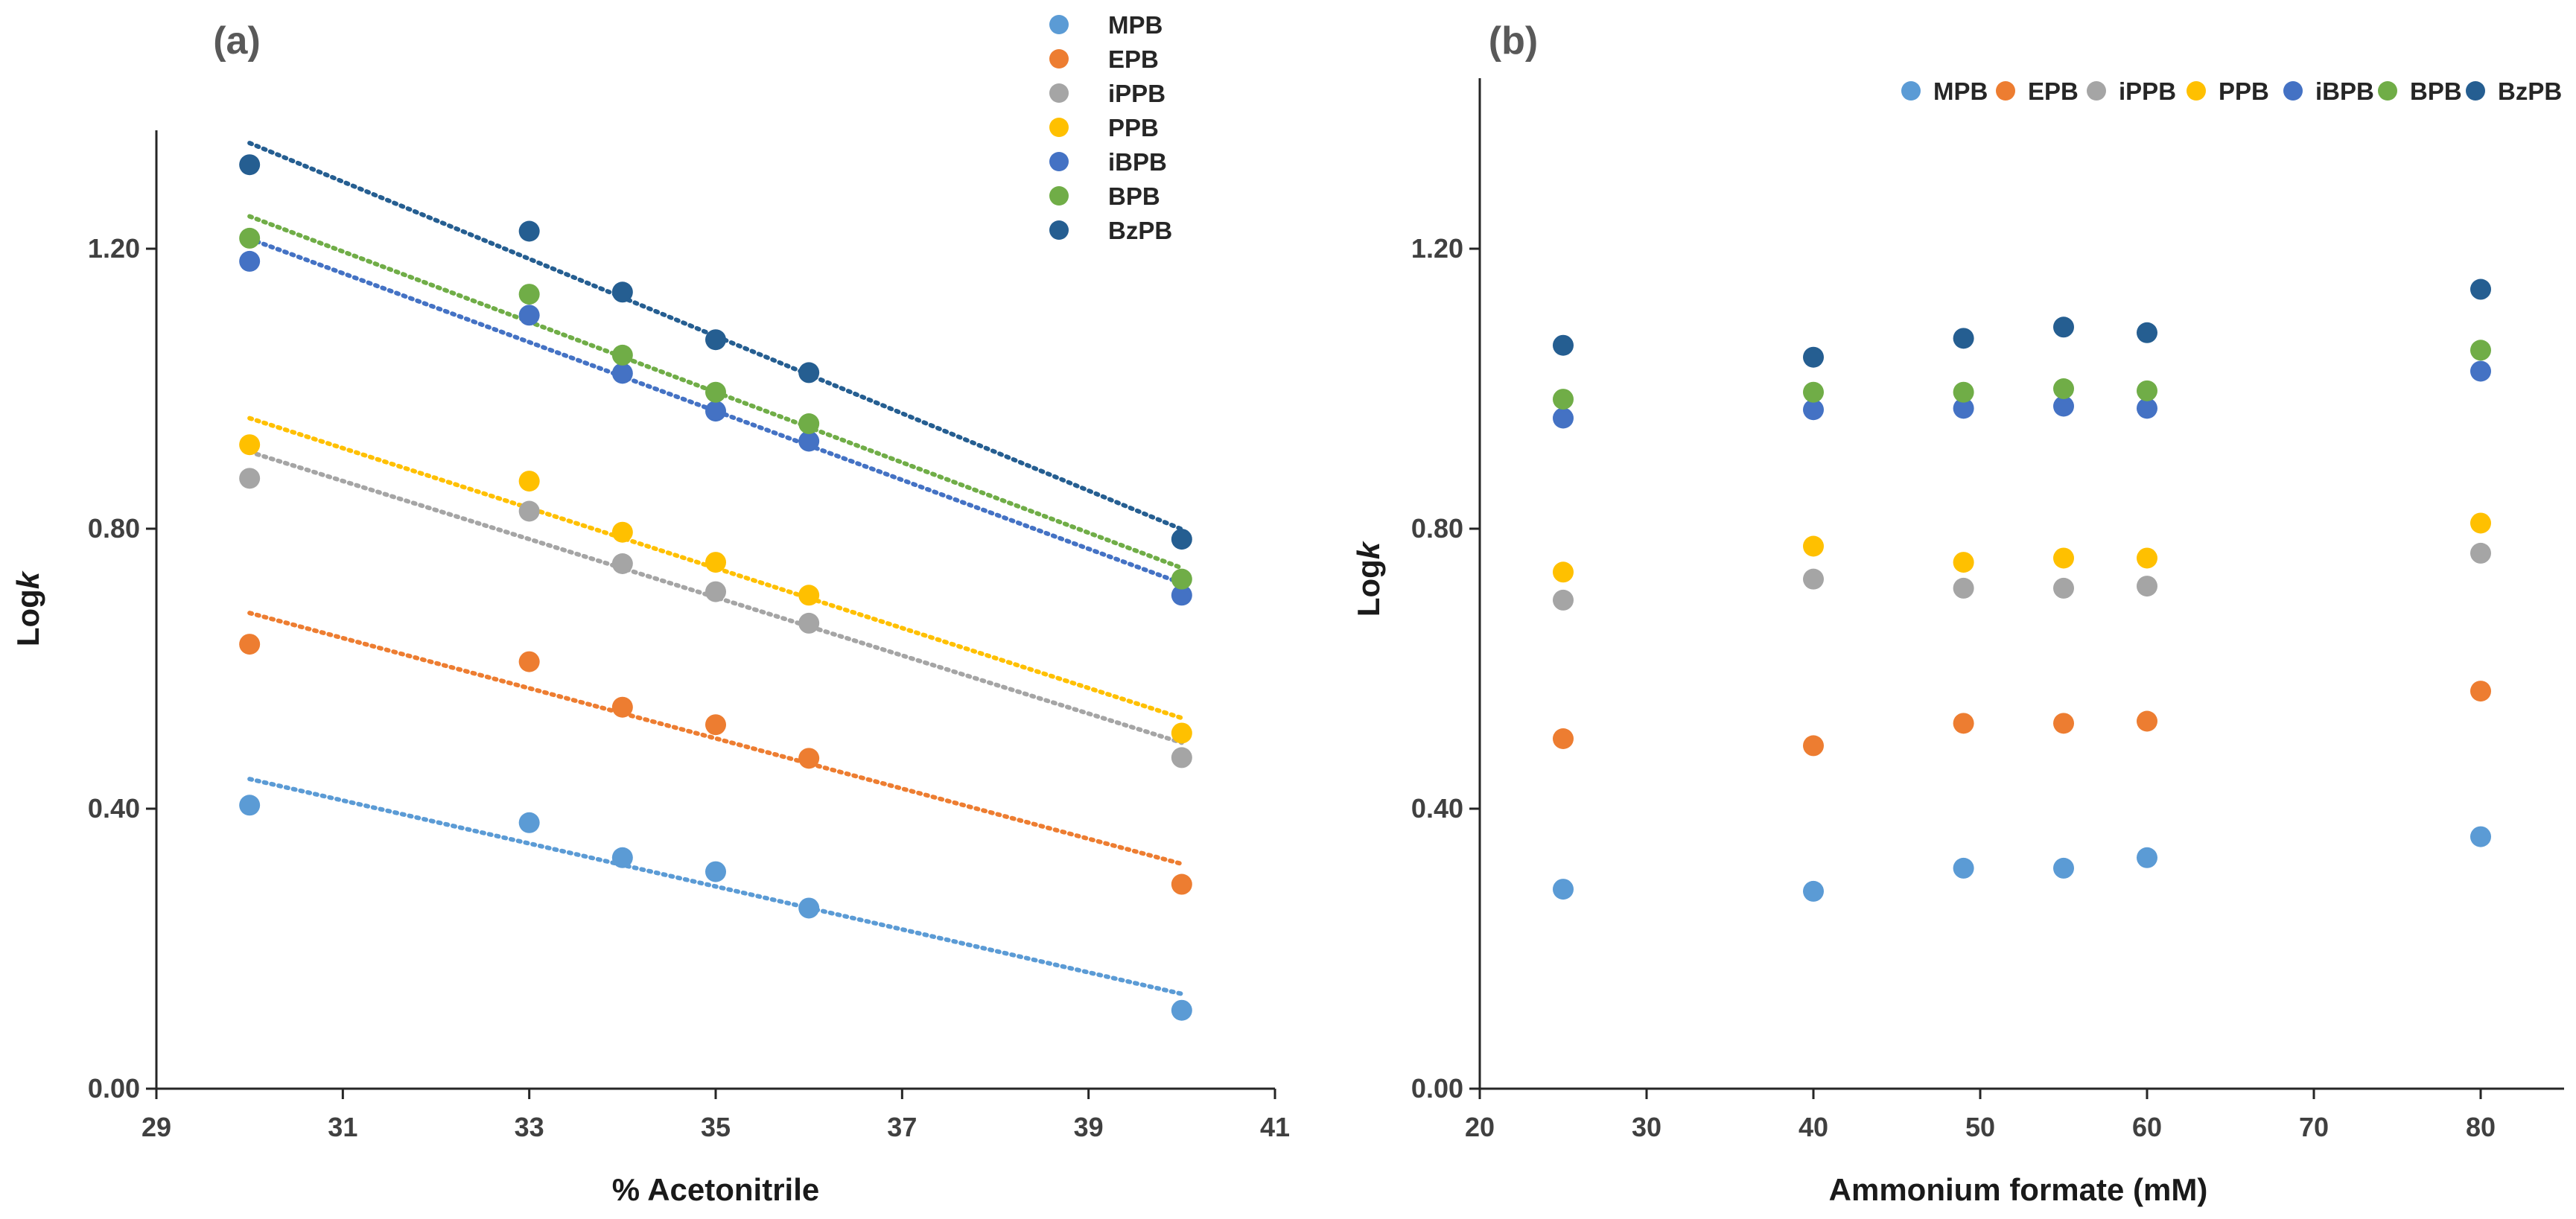 The height and width of the screenshot is (1219, 2576). I want to click on chart-a-x-axis-label: % Acetonitrile, so click(716, 1189).